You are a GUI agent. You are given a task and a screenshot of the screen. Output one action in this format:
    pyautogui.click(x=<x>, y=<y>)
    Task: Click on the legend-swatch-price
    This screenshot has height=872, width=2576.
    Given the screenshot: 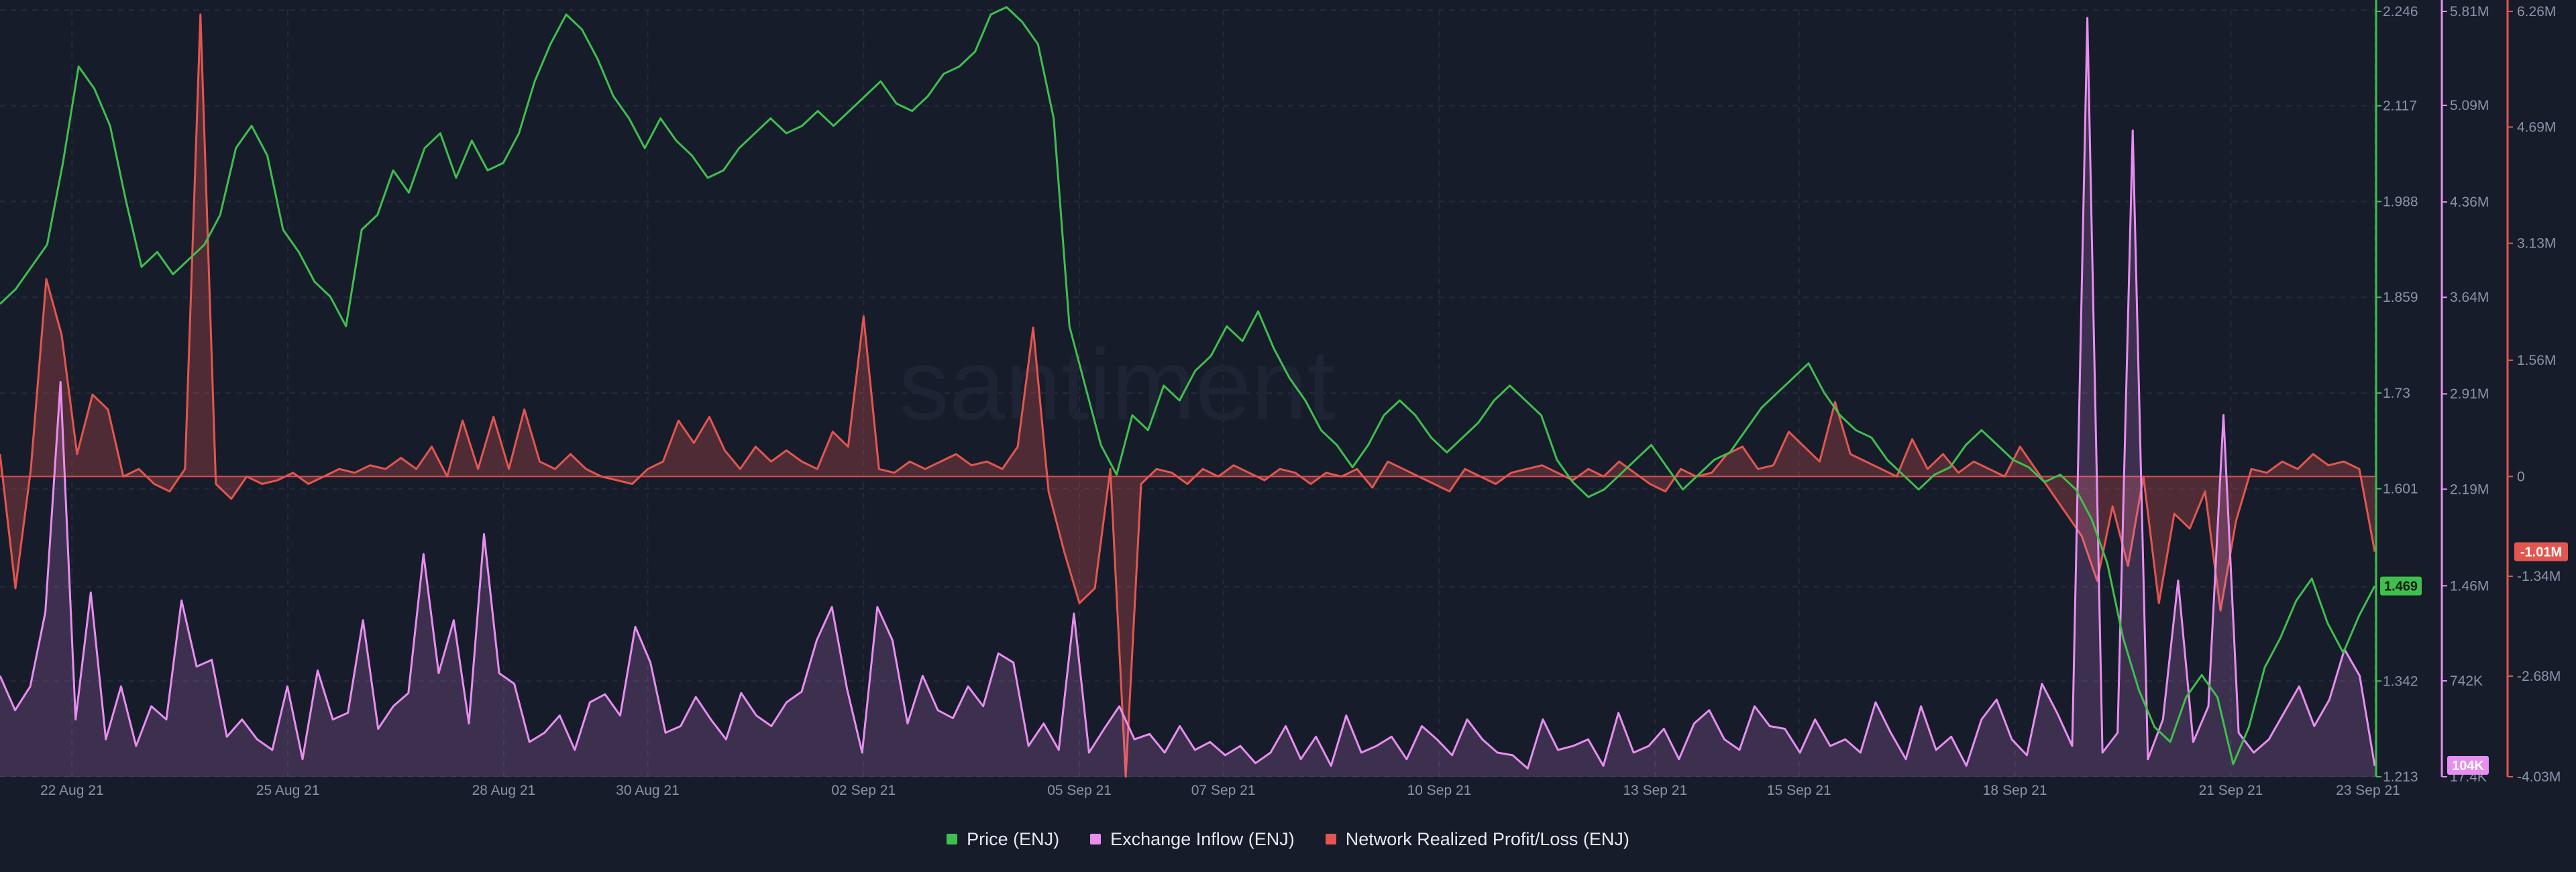 What is the action you would take?
    pyautogui.click(x=952, y=839)
    